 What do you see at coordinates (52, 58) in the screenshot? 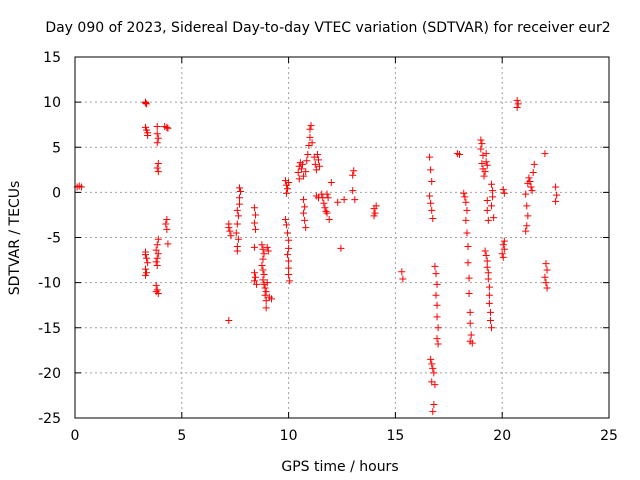
I see `y-tick-label: 15` at bounding box center [52, 58].